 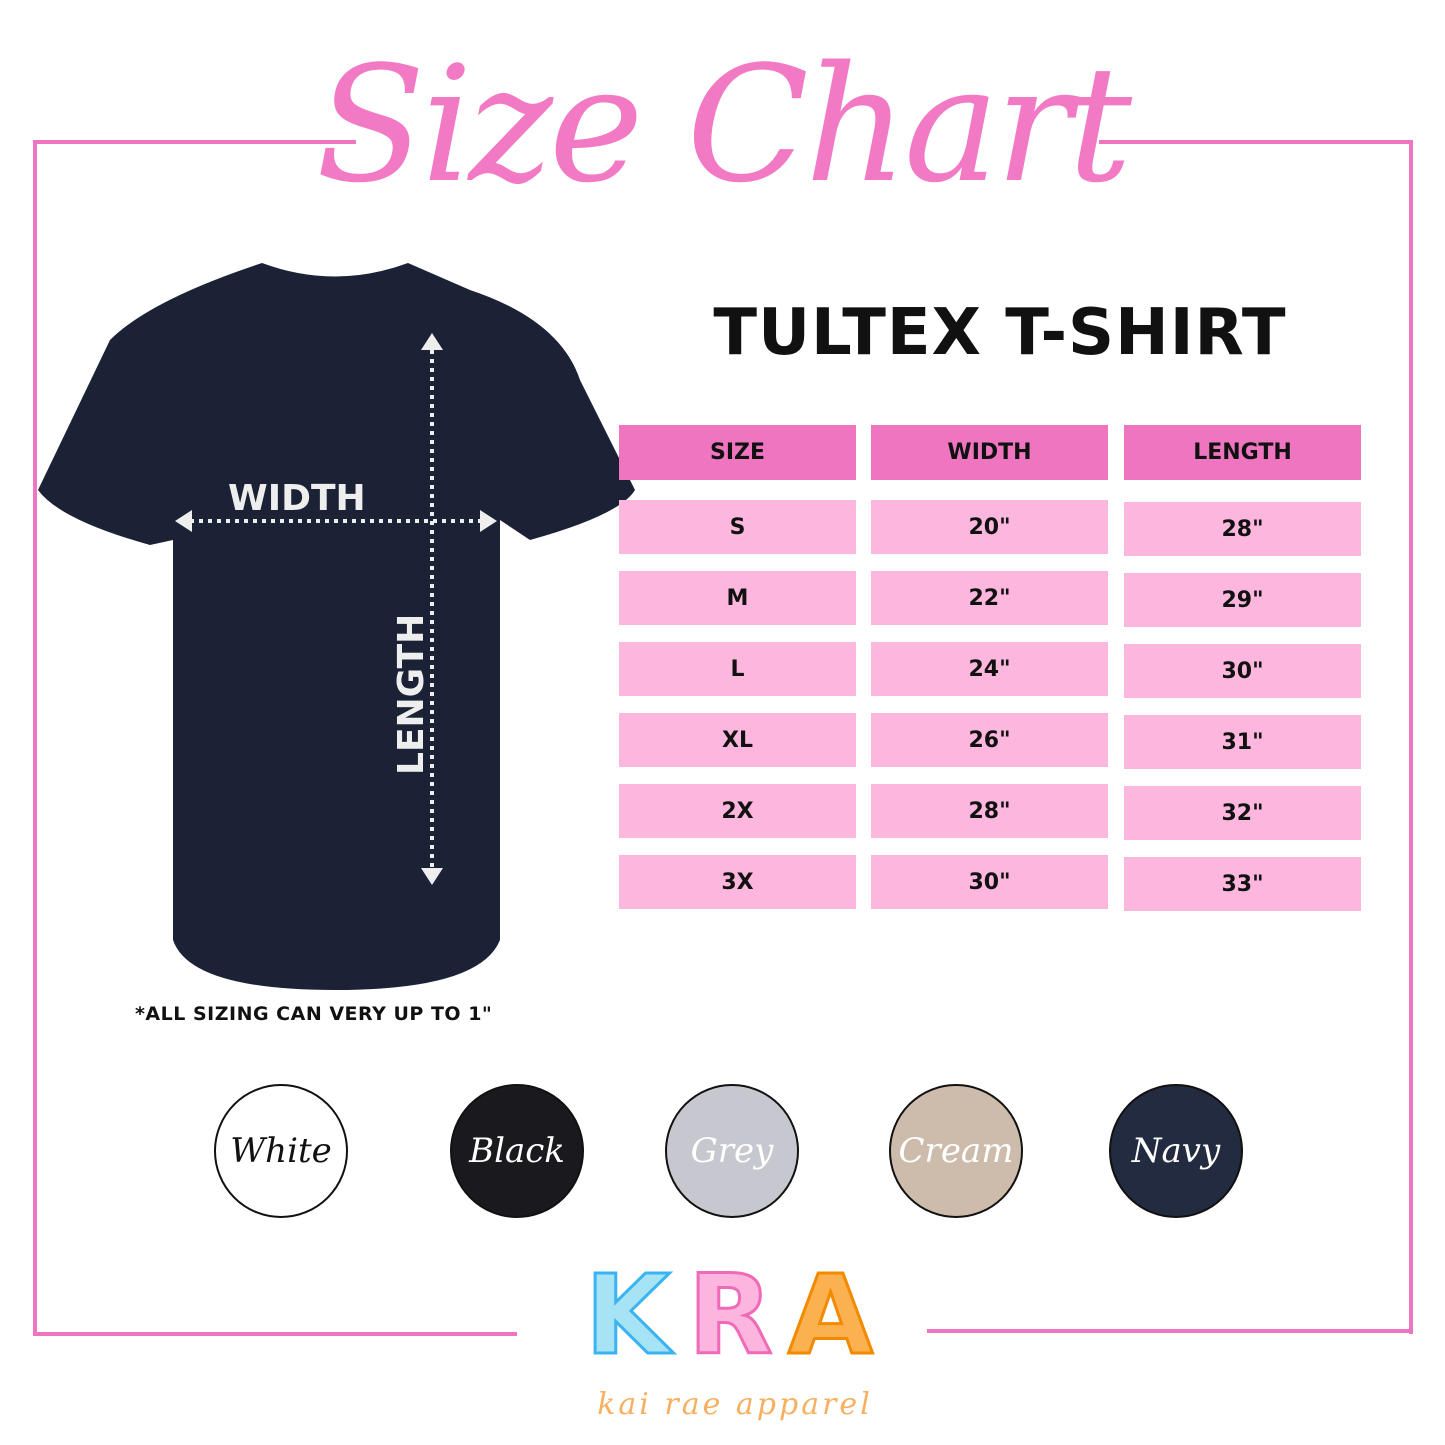 I want to click on sizing-note: *ALL SIZING CAN VERY UP TO 1", so click(x=314, y=1014).